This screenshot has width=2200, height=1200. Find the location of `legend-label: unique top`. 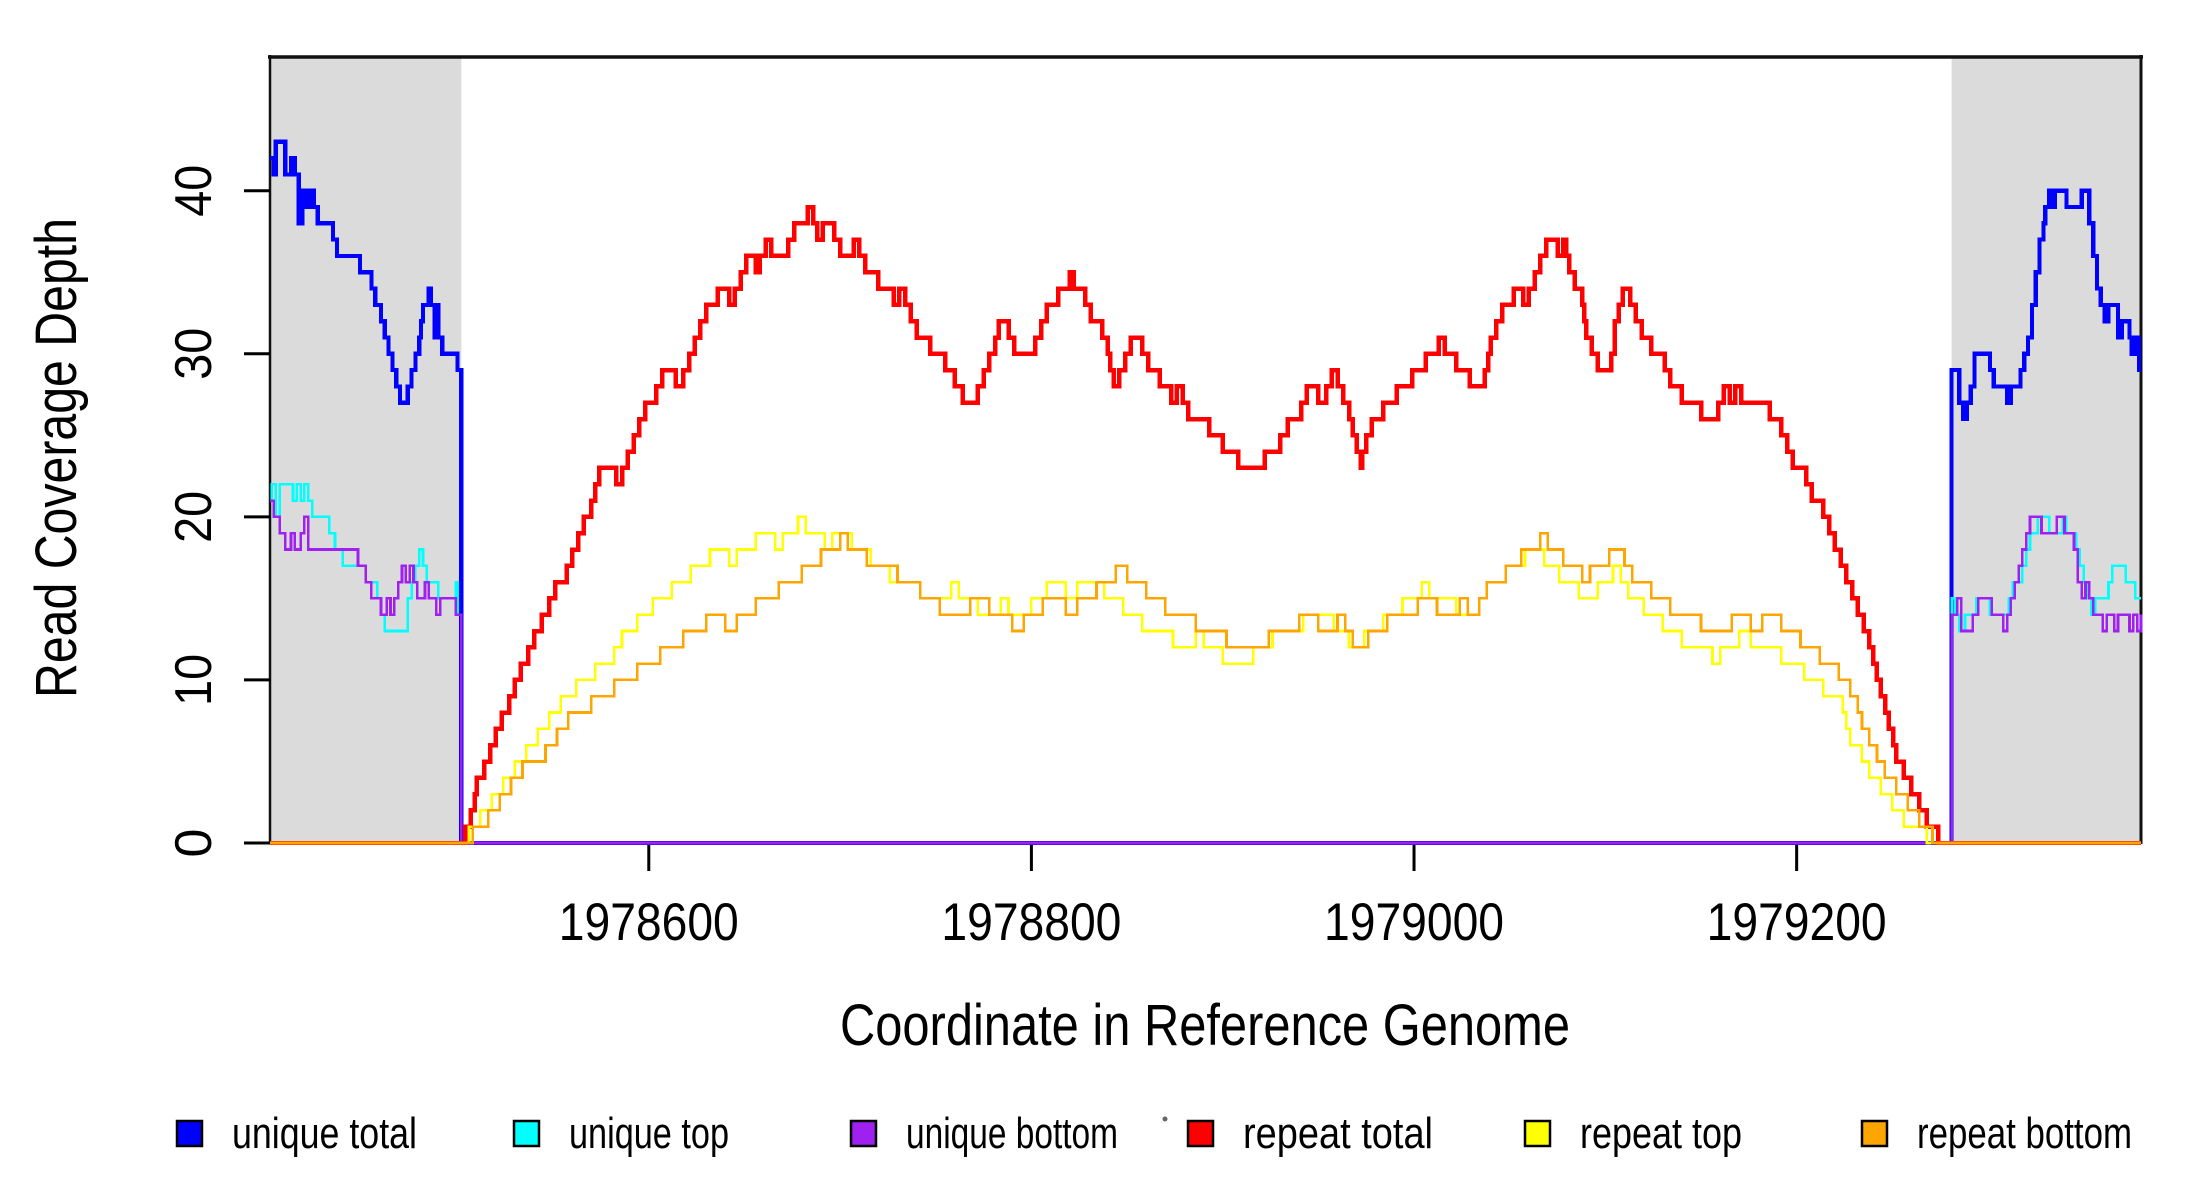

legend-label: unique top is located at coordinates (649, 1133).